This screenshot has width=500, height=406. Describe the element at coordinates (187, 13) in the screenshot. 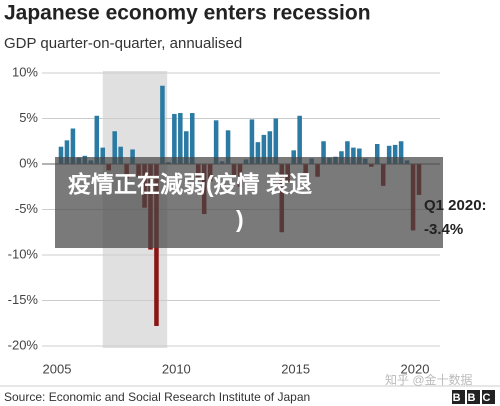

I see `chart-title: Japanese economy enters recession` at that location.